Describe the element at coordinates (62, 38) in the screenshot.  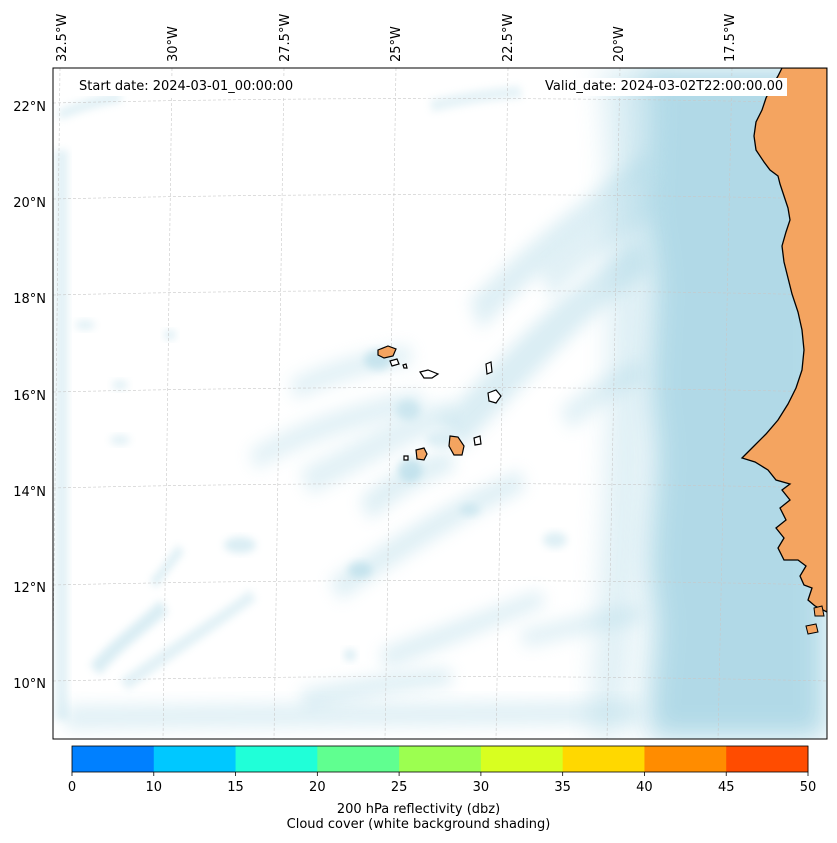
I see `lon-label: 32.5°W` at that location.